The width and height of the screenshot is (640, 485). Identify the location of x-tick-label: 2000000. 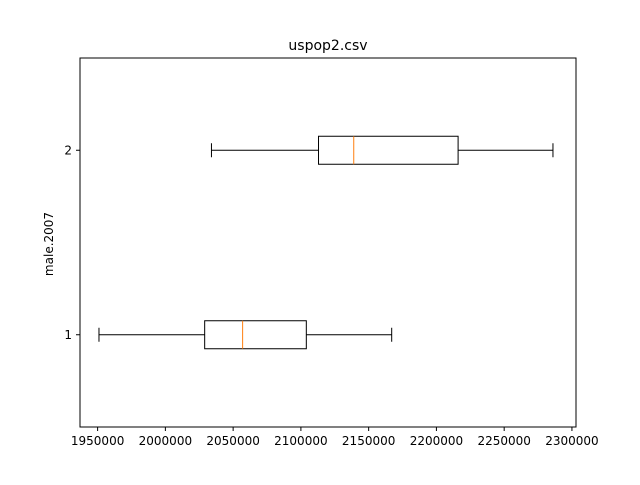
(165, 441).